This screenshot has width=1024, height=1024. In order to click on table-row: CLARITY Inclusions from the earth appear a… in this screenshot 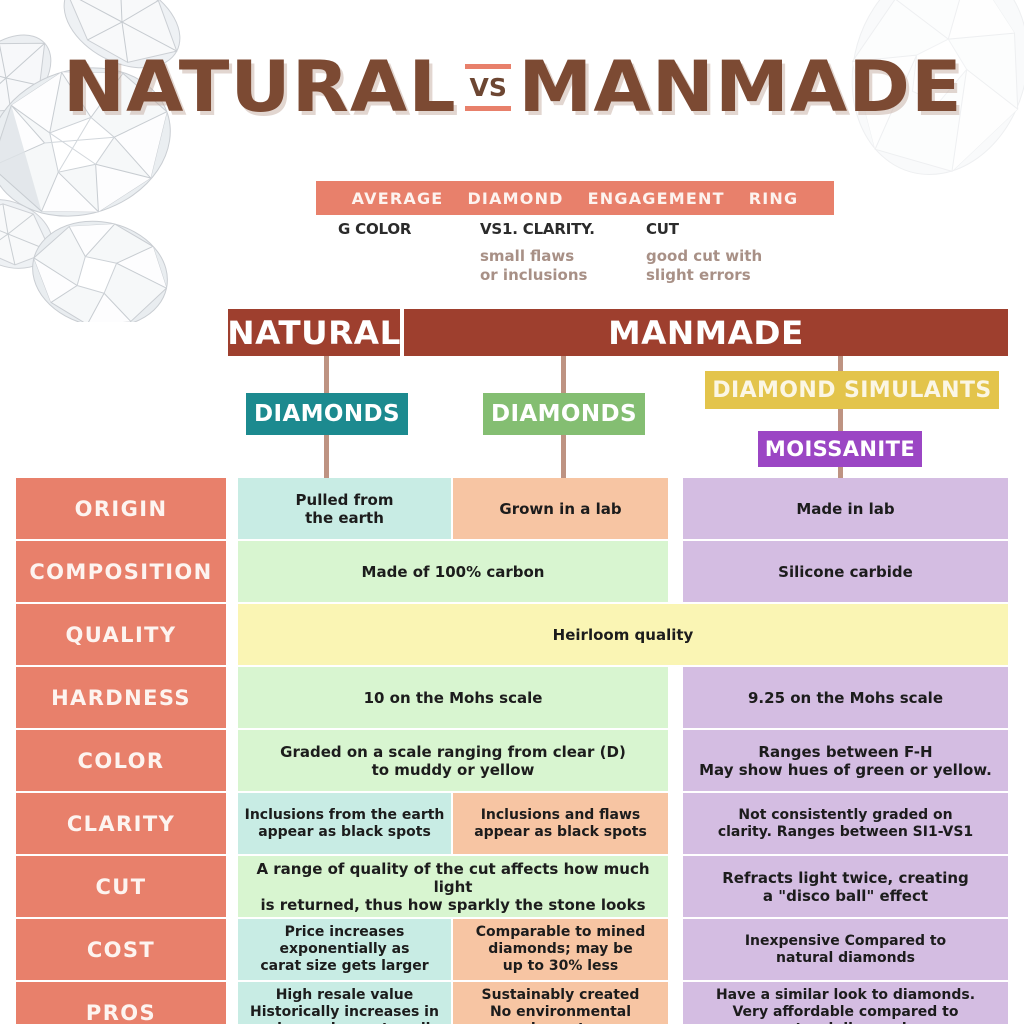, I will do `click(512, 823)`.